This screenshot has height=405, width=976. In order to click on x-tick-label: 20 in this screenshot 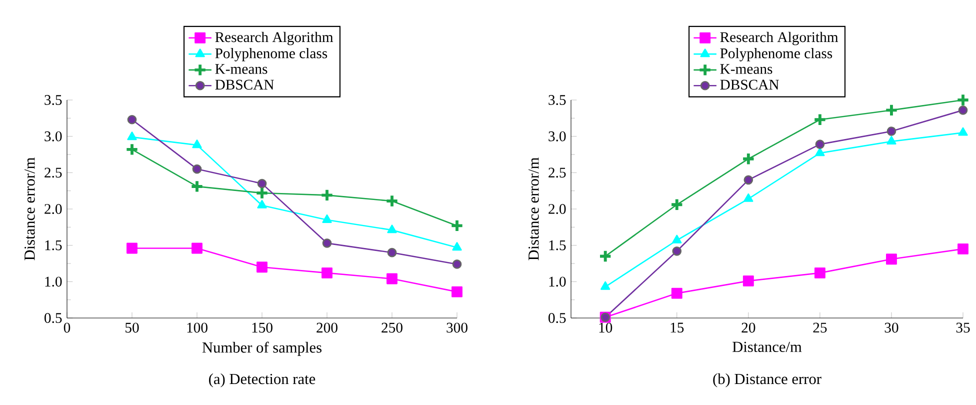, I will do `click(749, 327)`.